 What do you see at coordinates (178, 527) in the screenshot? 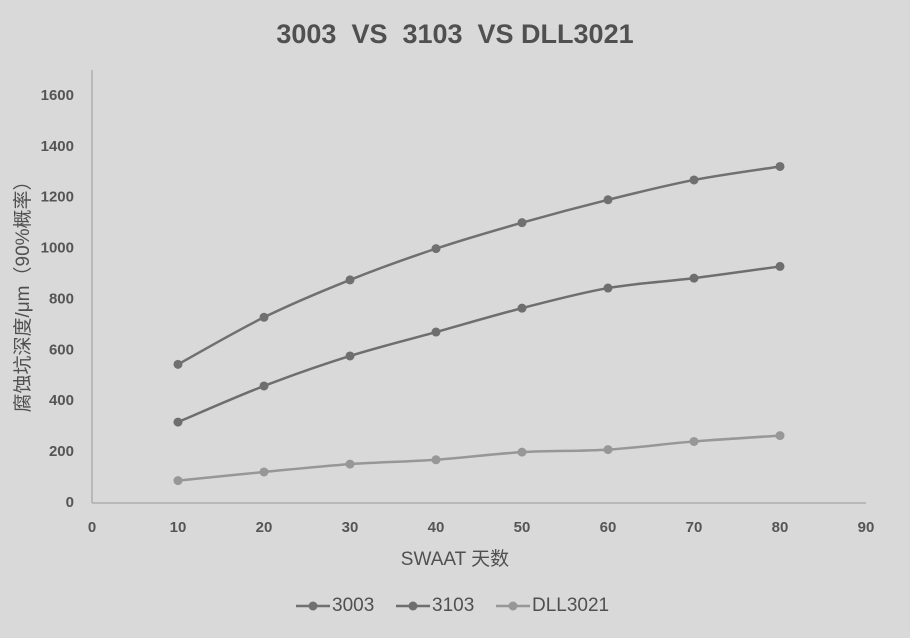
I see `x-tick-label: 10` at bounding box center [178, 527].